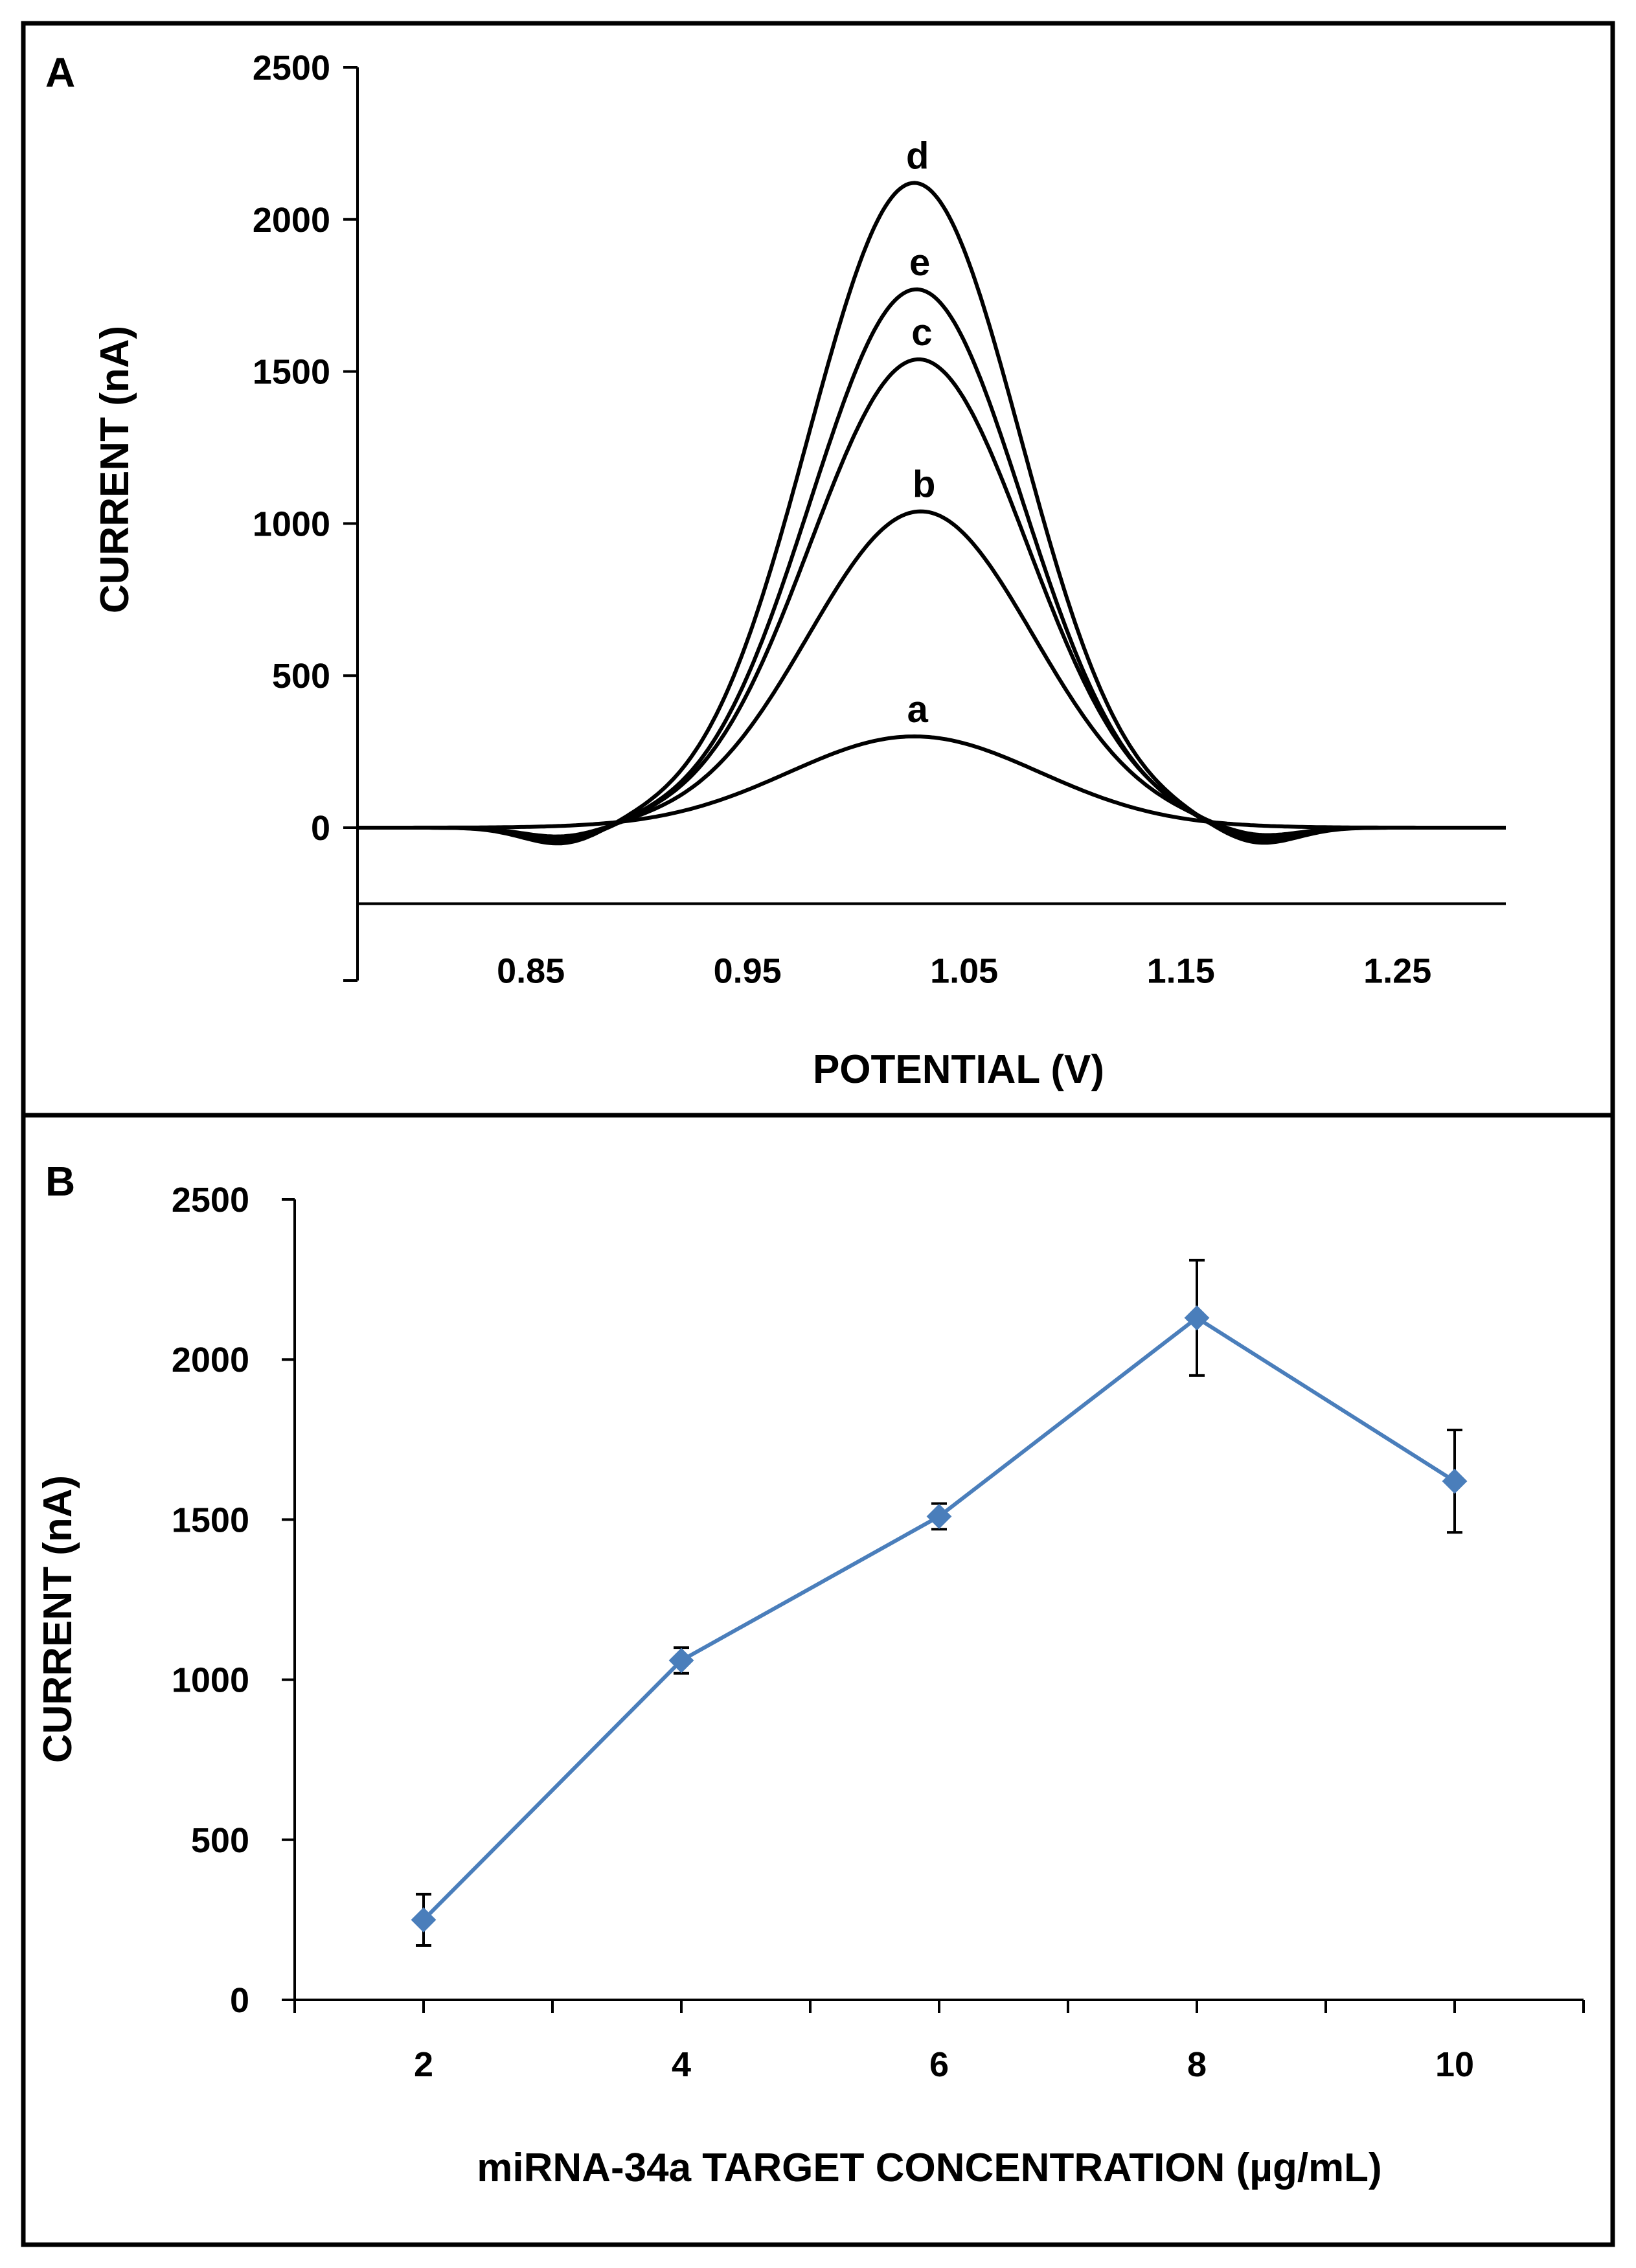 This screenshot has height=2268, width=1636. Describe the element at coordinates (918, 709) in the screenshot. I see `curve-label-a: a` at that location.